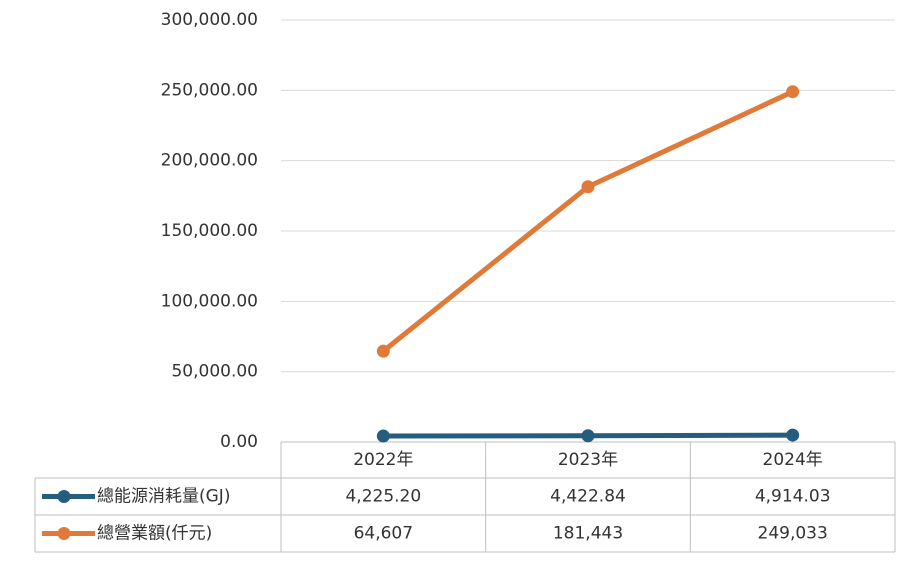 This screenshot has width=904, height=564. Describe the element at coordinates (383, 460) in the screenshot. I see `x-tick-label: 2022年` at that location.